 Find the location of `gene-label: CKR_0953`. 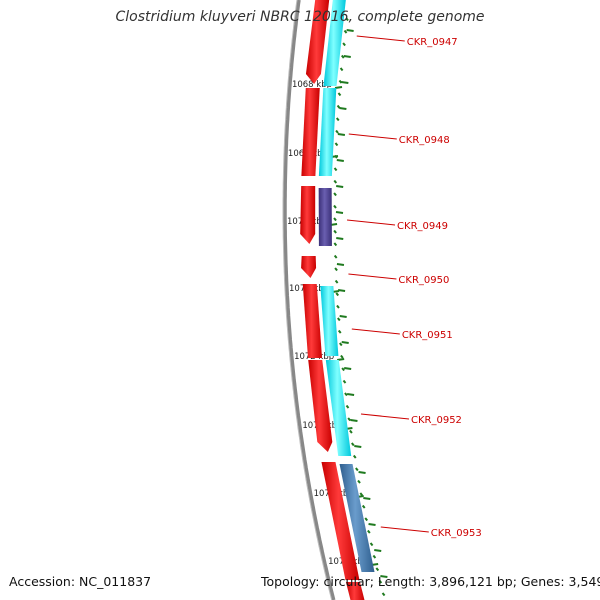

gene-label: CKR_0953 is located at coordinates (456, 533).